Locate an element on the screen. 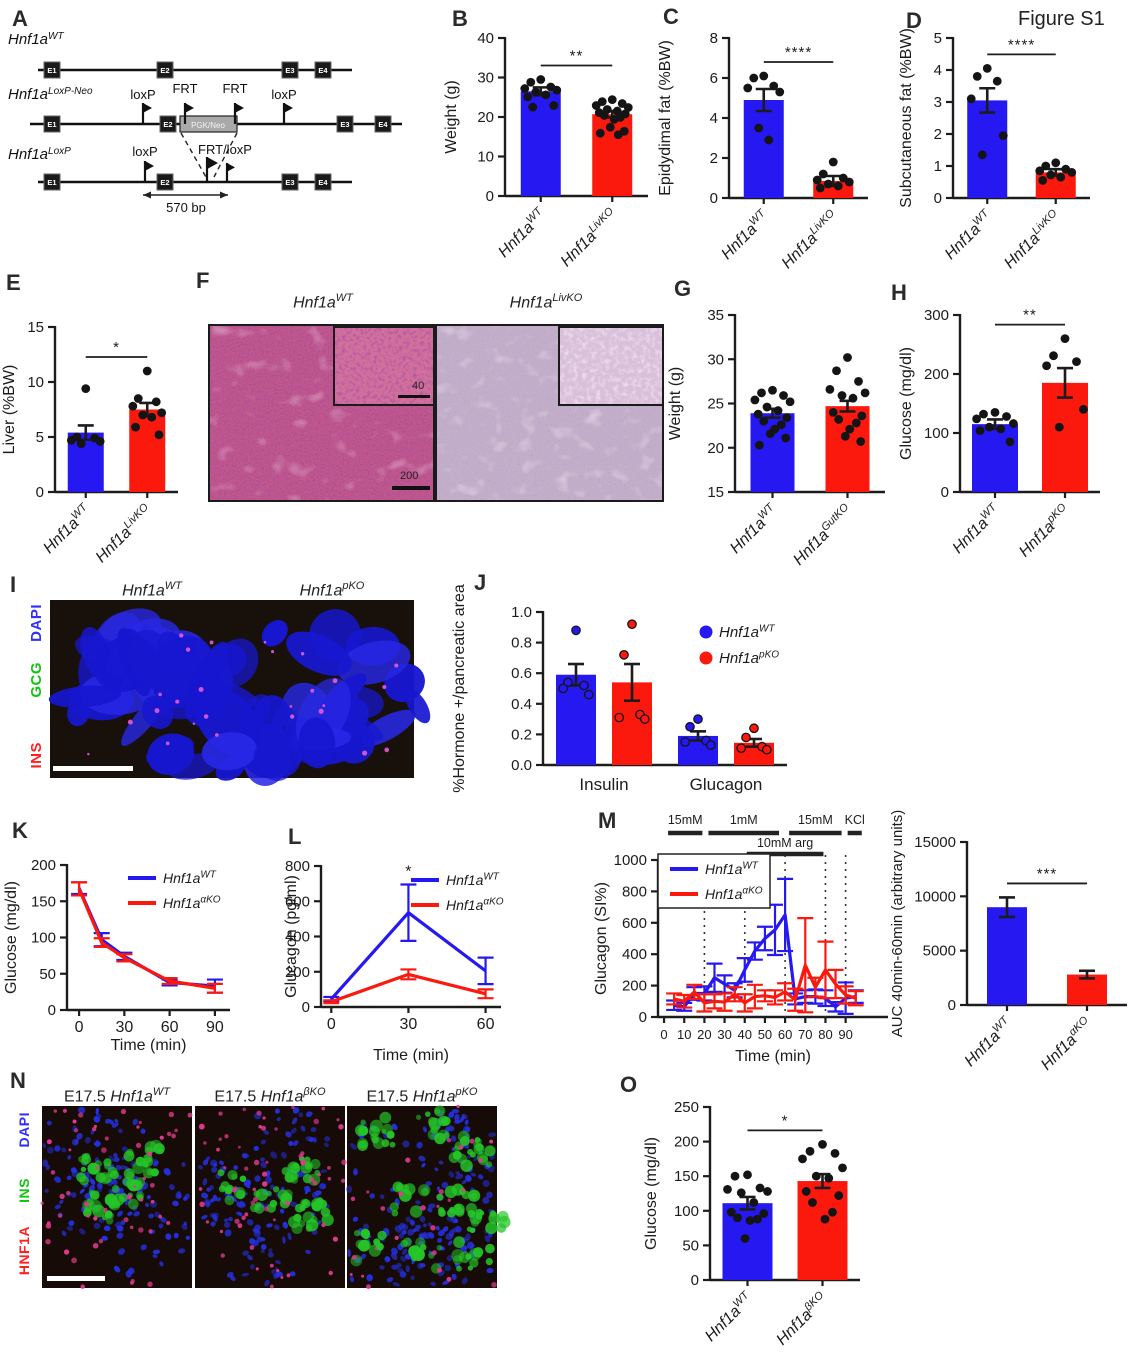 Image resolution: width=1134 pixels, height=1360 pixels. panelF-inset-livko is located at coordinates (611, 366).